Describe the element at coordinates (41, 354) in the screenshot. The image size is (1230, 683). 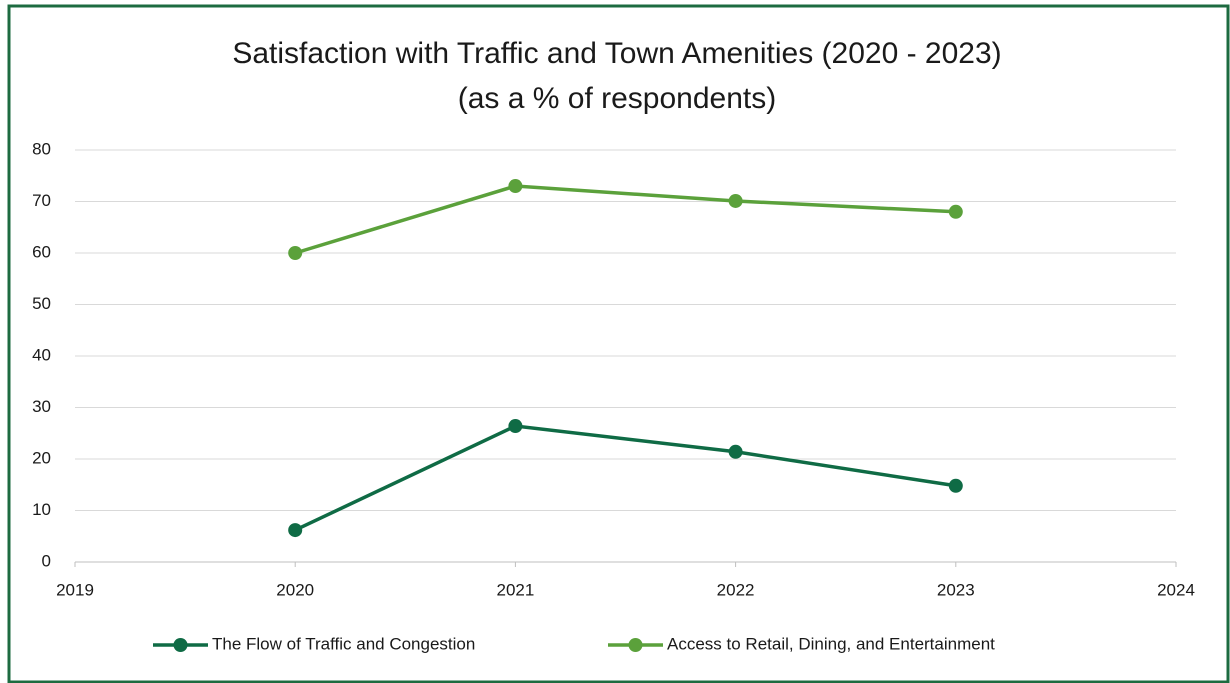
I see `y-tick-label: 40` at that location.